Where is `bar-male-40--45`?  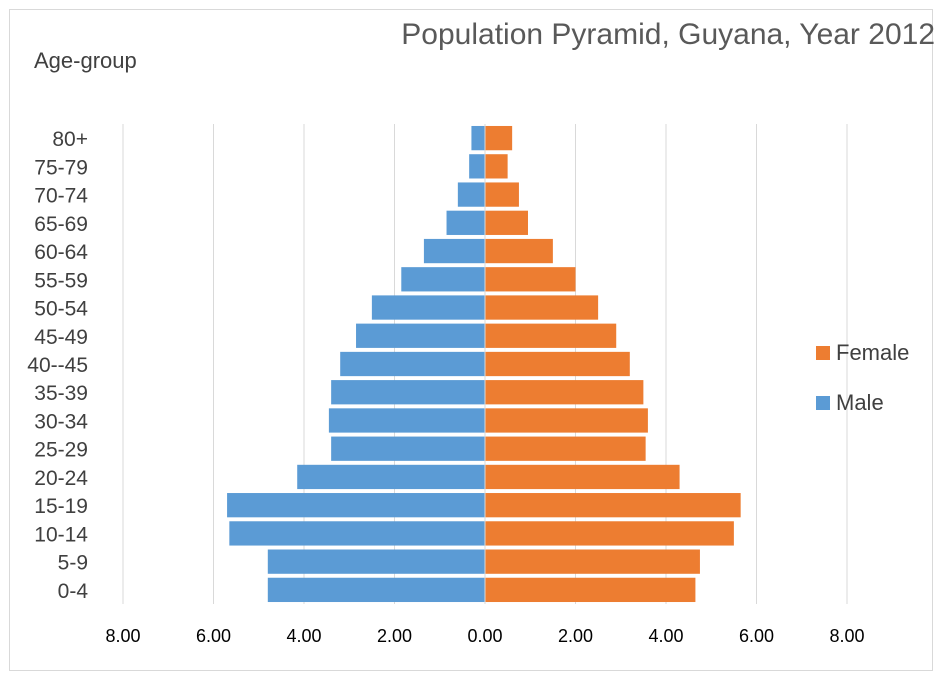 bar-male-40--45 is located at coordinates (412, 364).